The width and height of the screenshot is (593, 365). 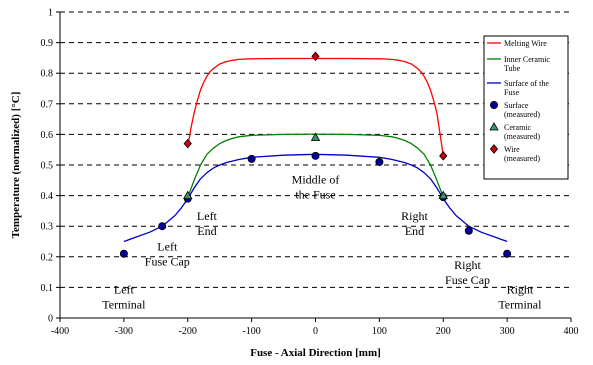 What do you see at coordinates (512, 68) in the screenshot?
I see `legend-entry-label: Tube` at bounding box center [512, 68].